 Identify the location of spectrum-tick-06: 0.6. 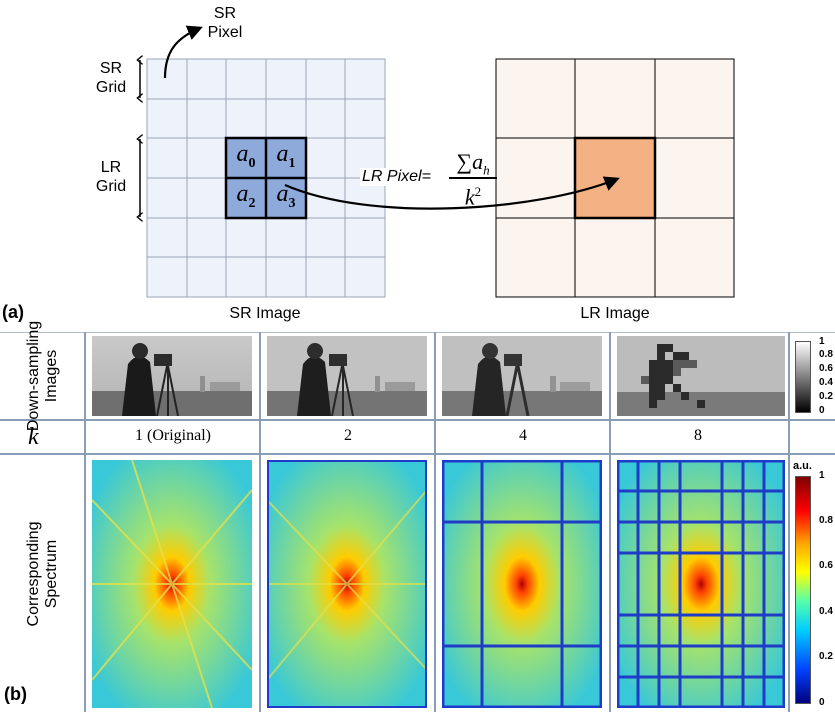
(826, 565).